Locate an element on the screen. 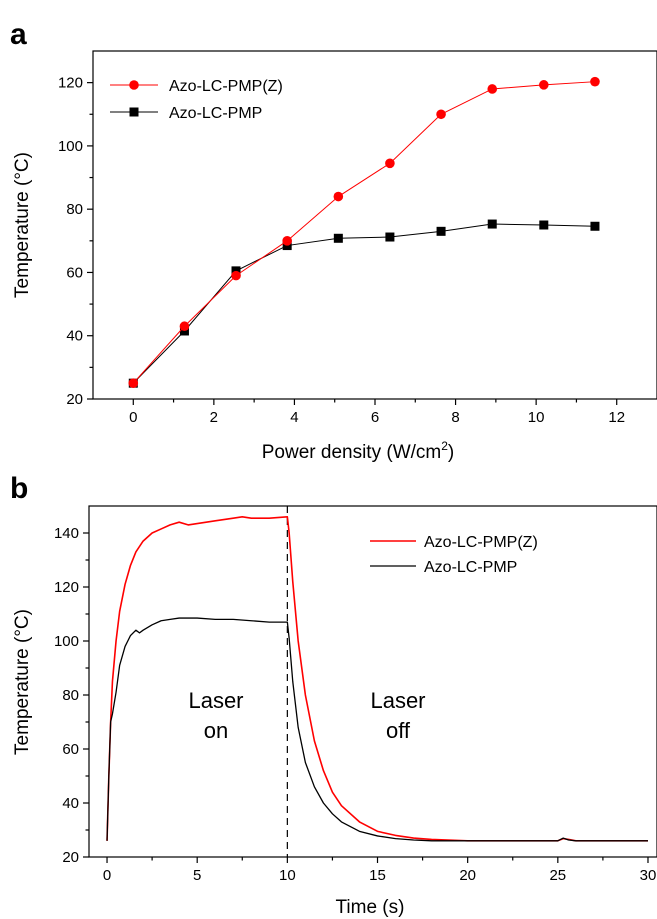 The image size is (657, 919). series-line-pmp is located at coordinates (363, 303).